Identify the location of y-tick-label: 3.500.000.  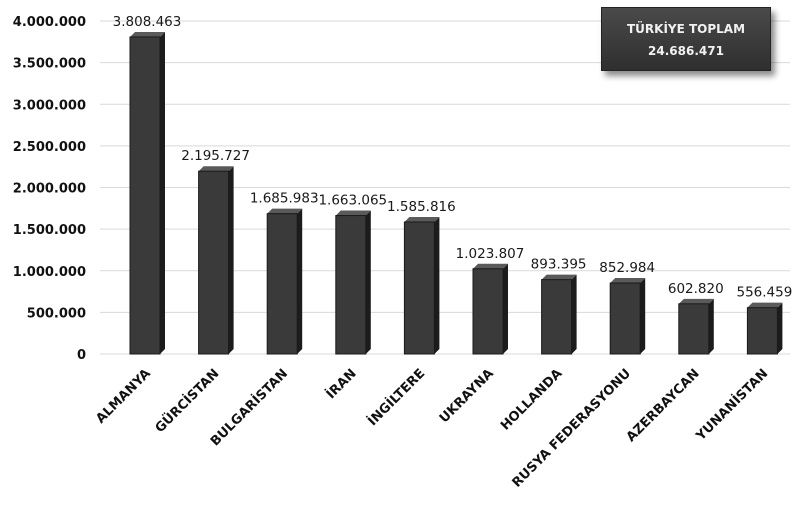
(49, 64).